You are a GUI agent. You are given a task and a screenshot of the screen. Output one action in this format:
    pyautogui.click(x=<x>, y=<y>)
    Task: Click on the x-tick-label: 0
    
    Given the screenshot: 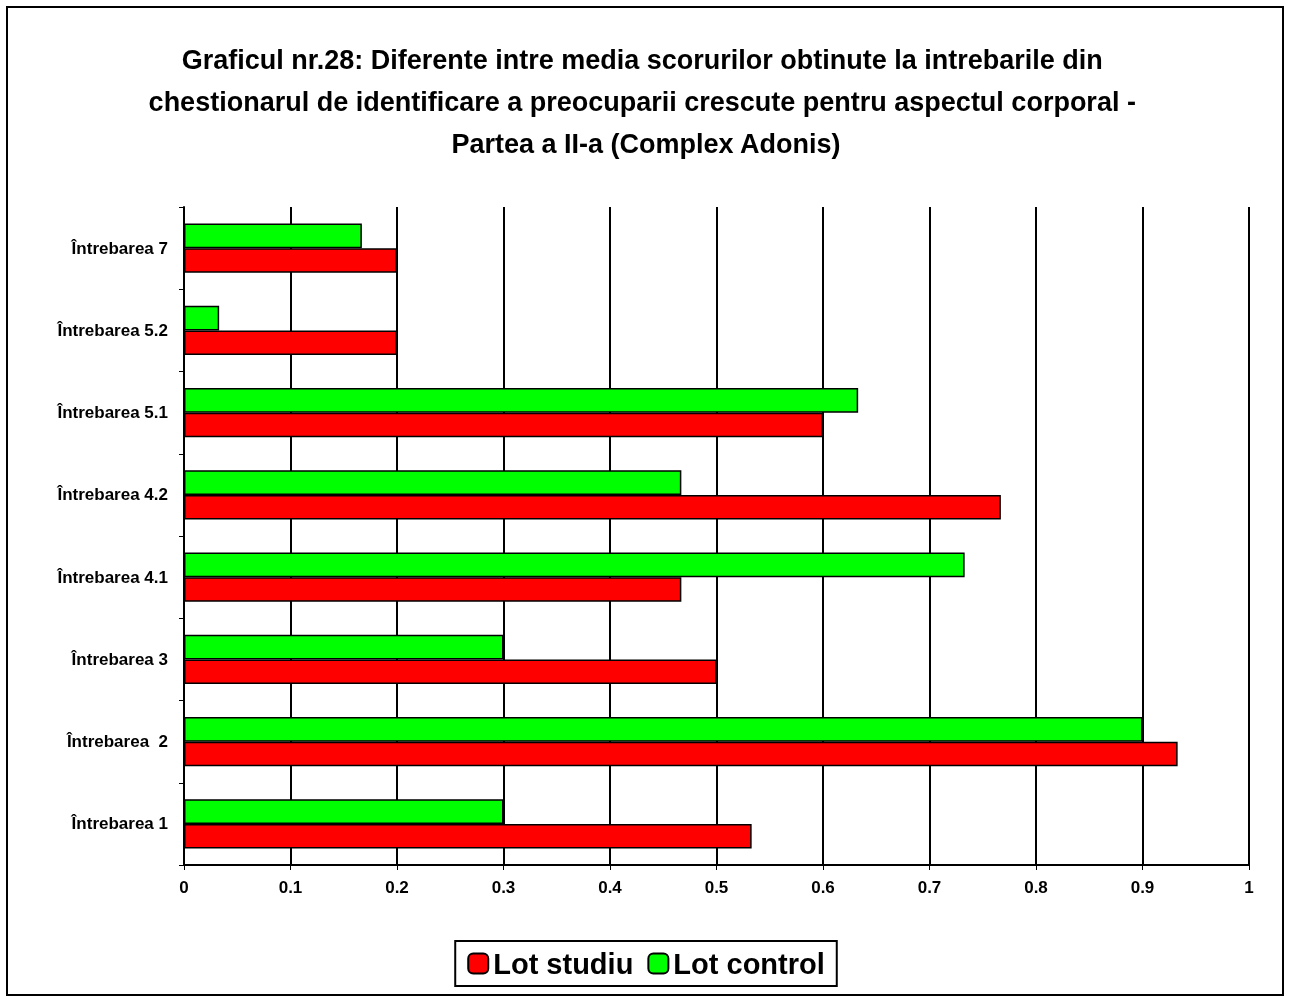 What is the action you would take?
    pyautogui.click(x=184, y=887)
    